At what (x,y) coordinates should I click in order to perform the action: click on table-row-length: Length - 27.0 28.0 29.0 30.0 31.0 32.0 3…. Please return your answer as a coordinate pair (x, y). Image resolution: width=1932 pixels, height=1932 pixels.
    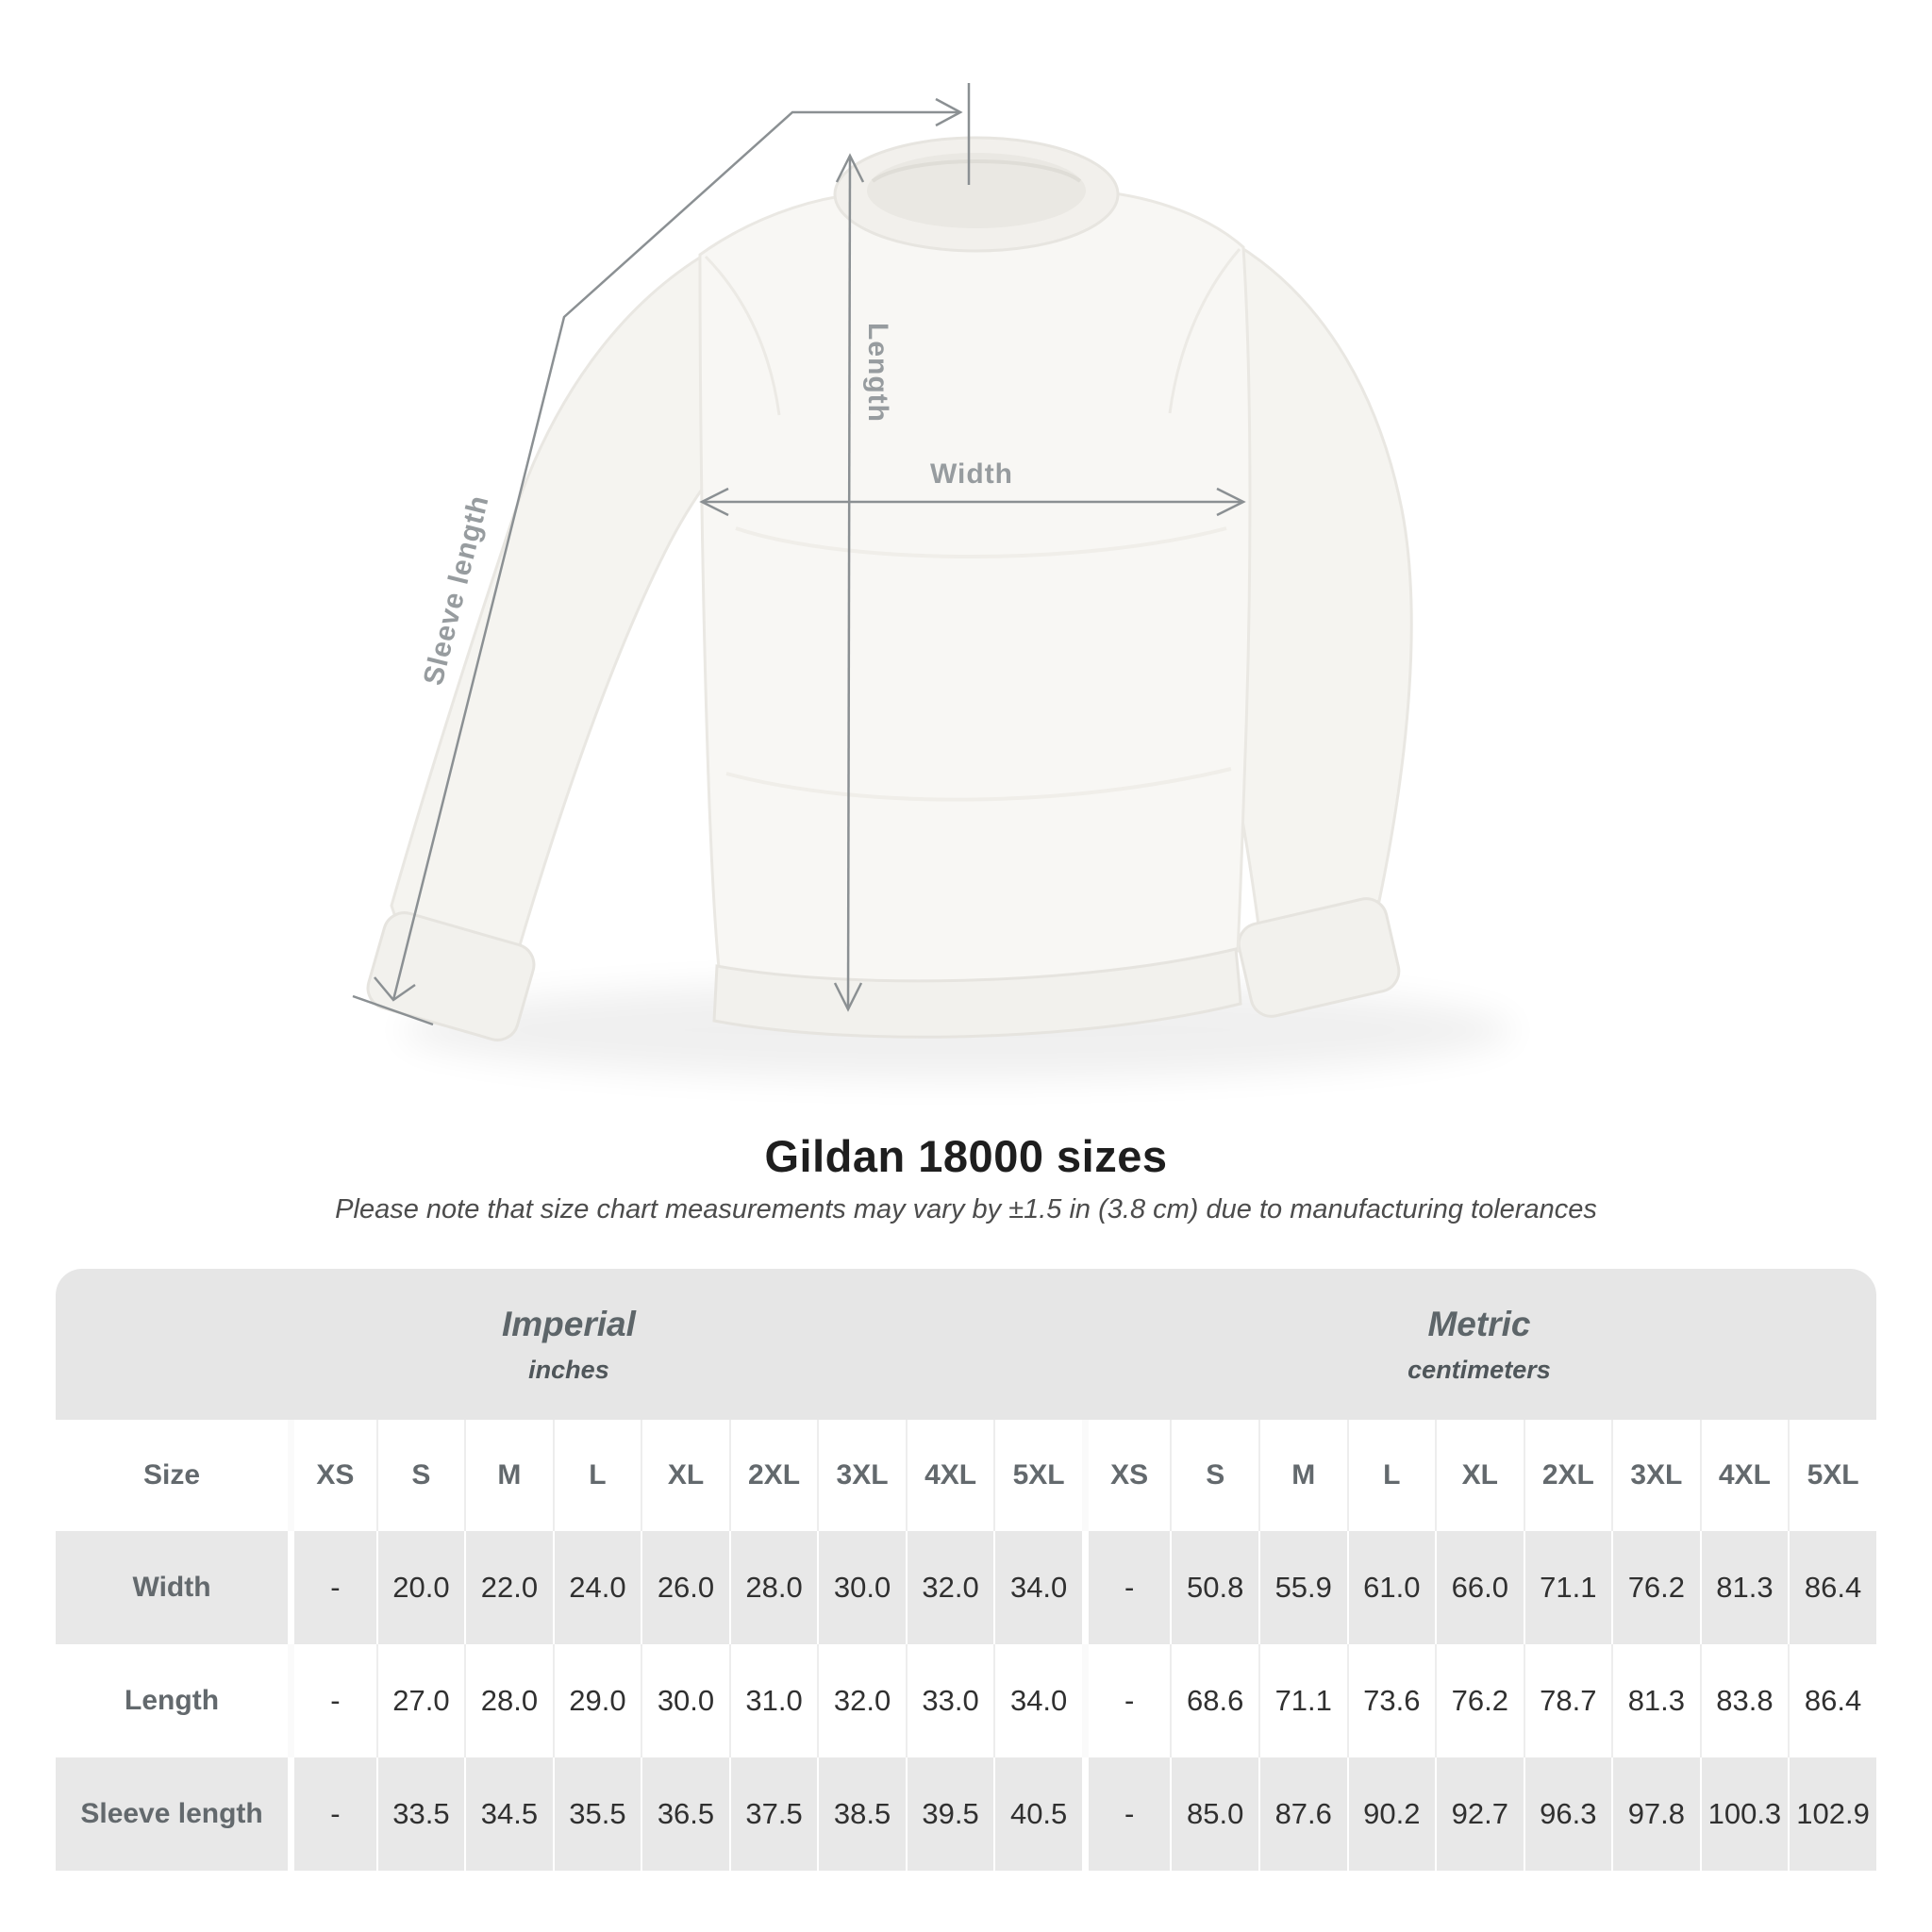
    Looking at the image, I should click on (966, 1701).